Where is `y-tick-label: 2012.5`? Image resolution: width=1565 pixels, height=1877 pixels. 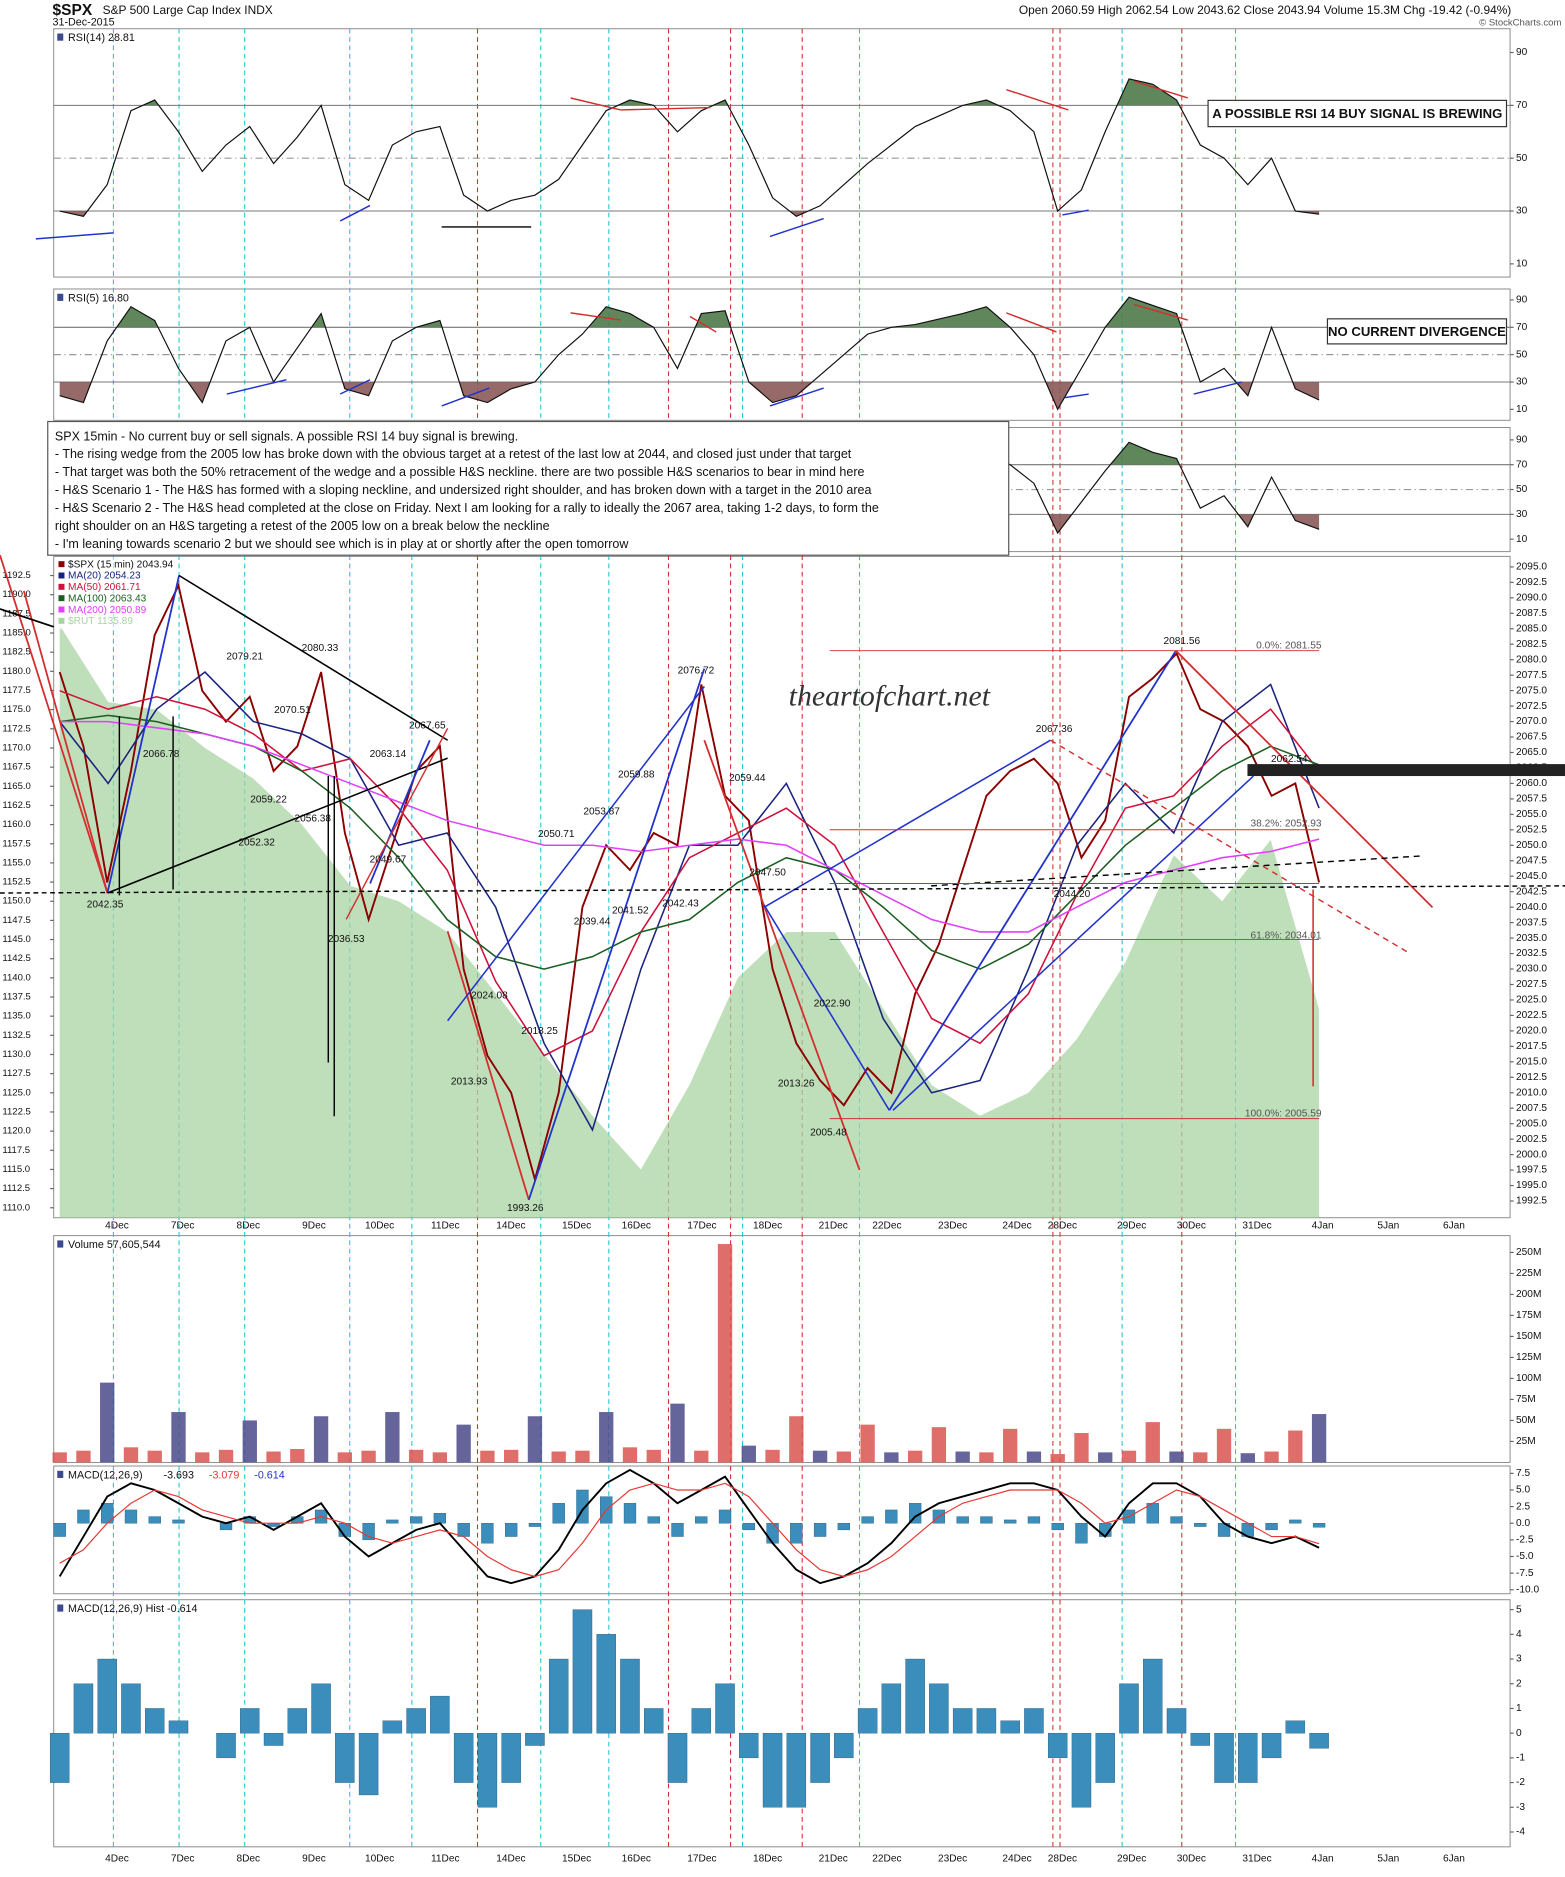 y-tick-label: 2012.5 is located at coordinates (1531, 1077).